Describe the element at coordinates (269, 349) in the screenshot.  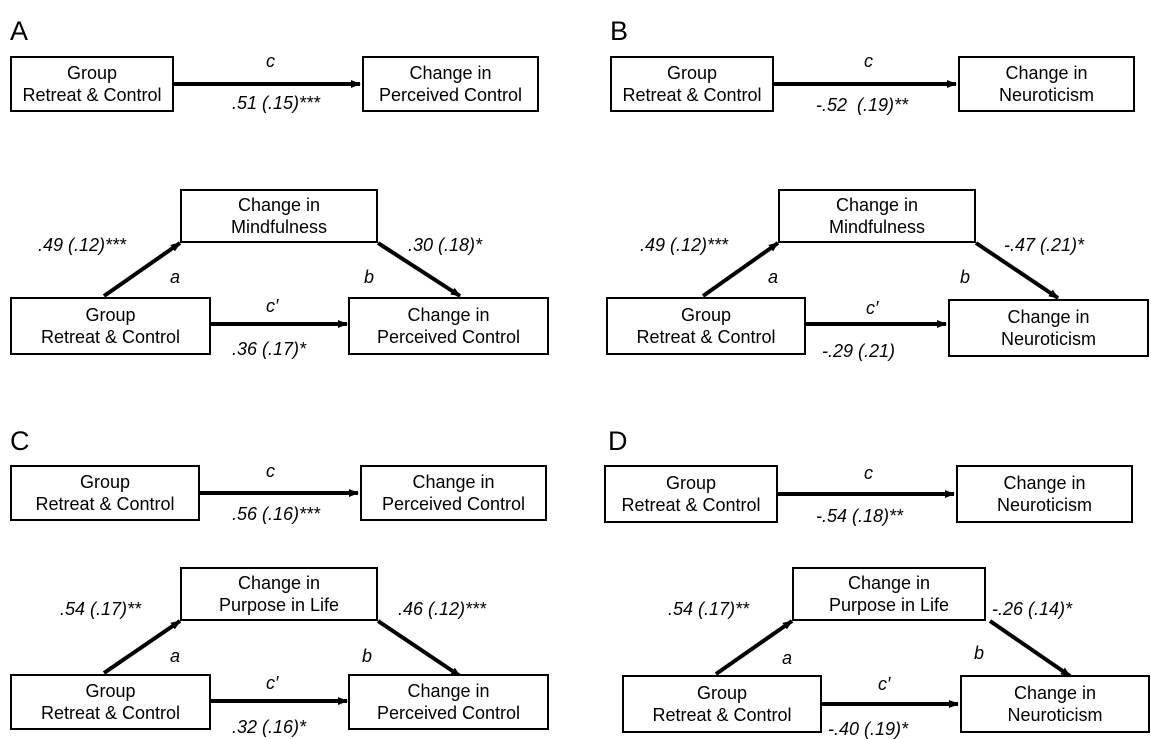
I see `direct-path-coef: .36 (.17)*` at that location.